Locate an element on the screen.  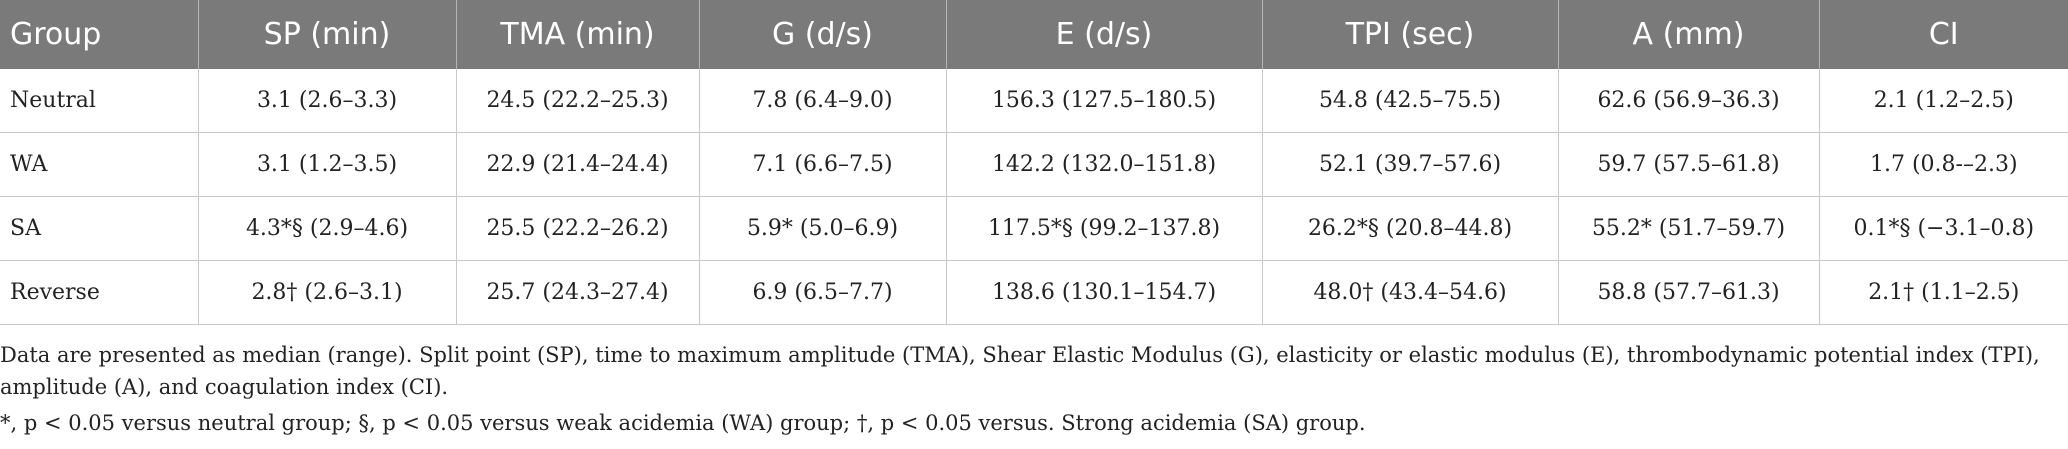
table-cell: 54.8 (42.5–75.5) is located at coordinates (1410, 101).